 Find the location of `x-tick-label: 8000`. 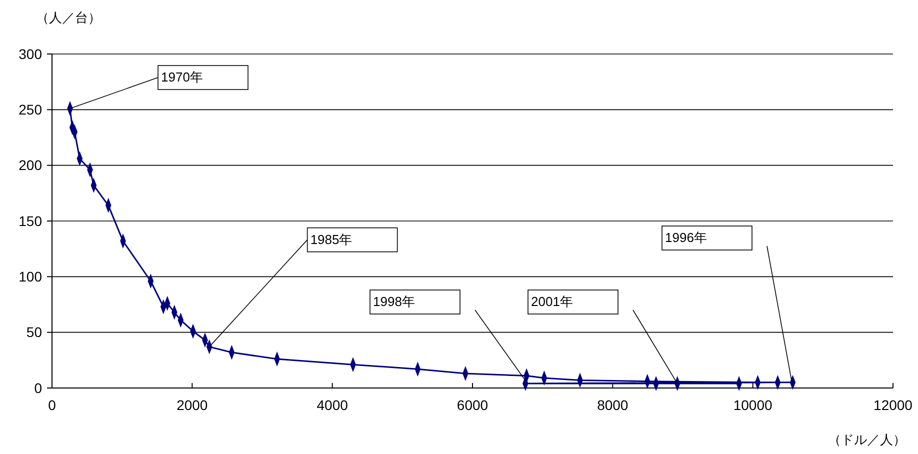

x-tick-label: 8000 is located at coordinates (612, 405).